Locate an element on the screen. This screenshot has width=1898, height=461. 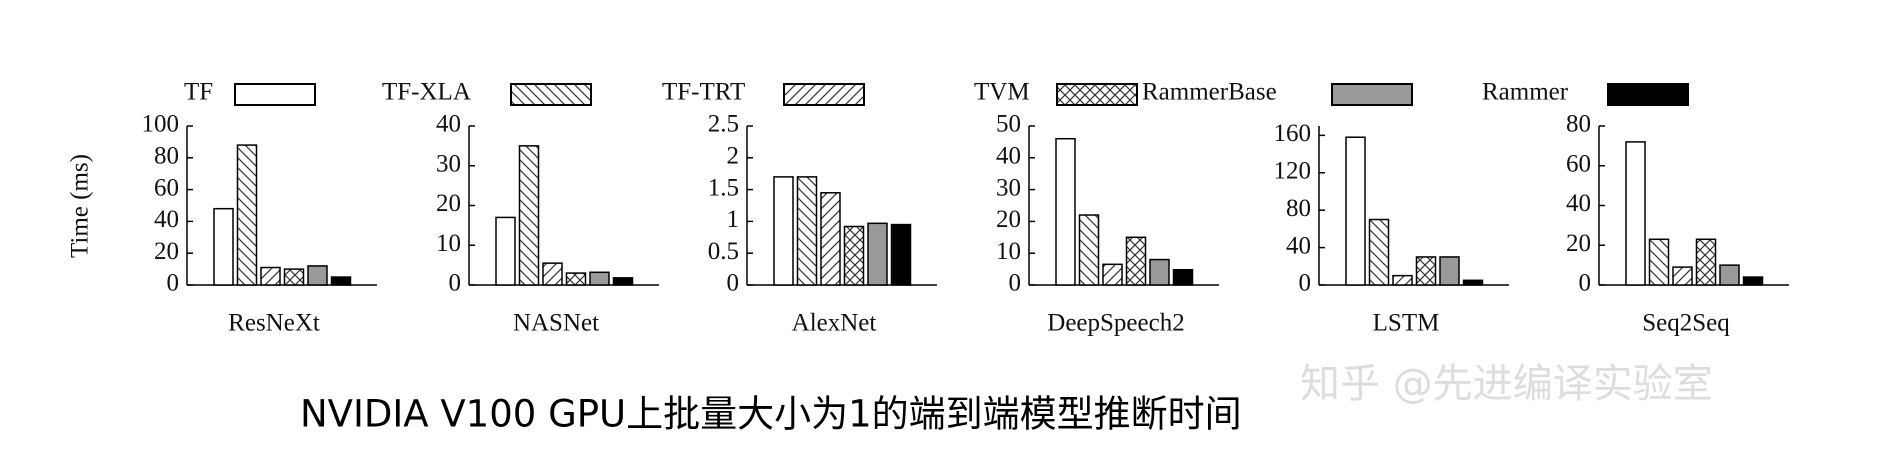
y-axis-label: Time (ms) is located at coordinates (80, 206).